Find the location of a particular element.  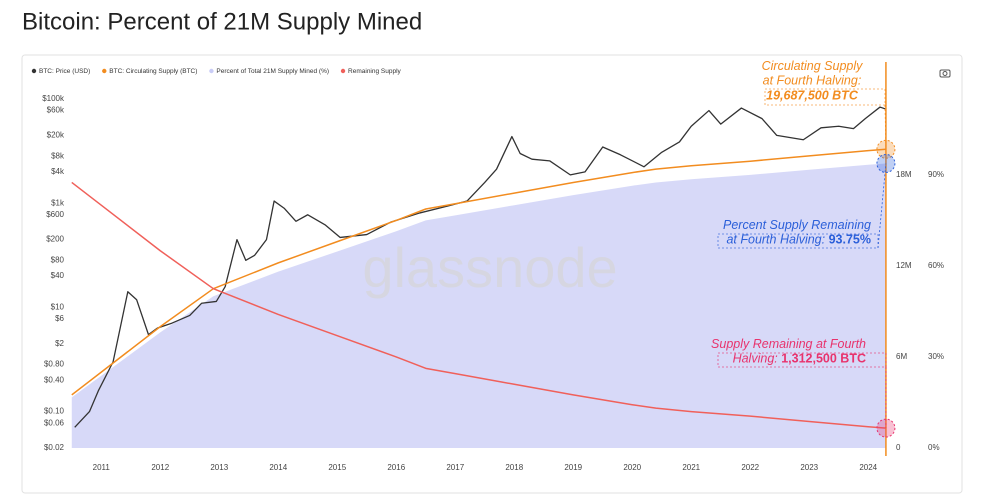

annotation-line: Supply Remaining at Fourth is located at coordinates (788, 344).